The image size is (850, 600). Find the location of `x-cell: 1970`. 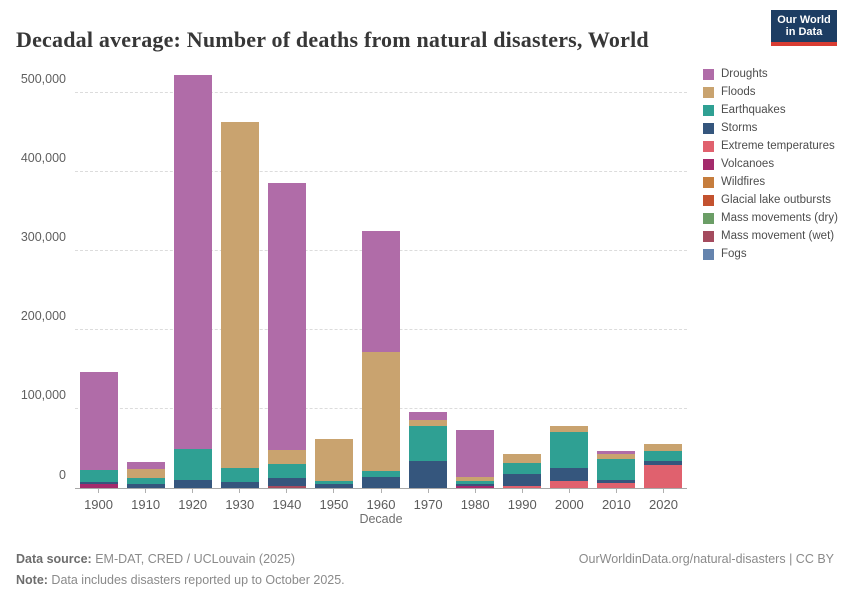

x-cell: 1970 is located at coordinates (428, 500).